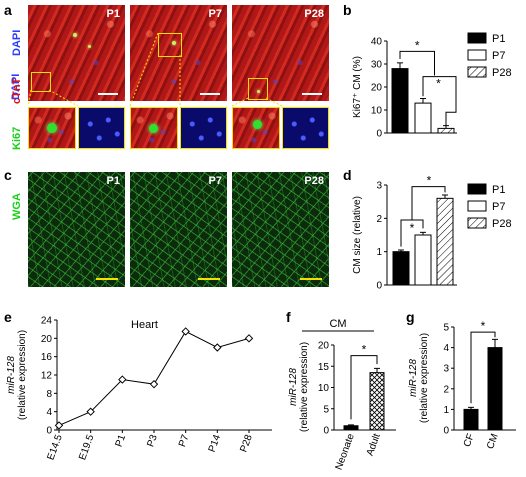 The image size is (526, 477). What do you see at coordinates (357, 87) in the screenshot?
I see `y-axis-label: Ki67⁺ CM (%)` at bounding box center [357, 87].